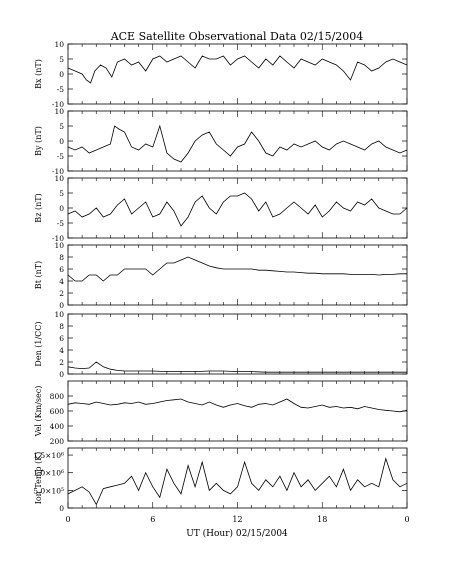 This screenshot has height=566, width=453. I want to click on panel-4: 0 2 4 6 8 10 Bt (nT), so click(221, 275).